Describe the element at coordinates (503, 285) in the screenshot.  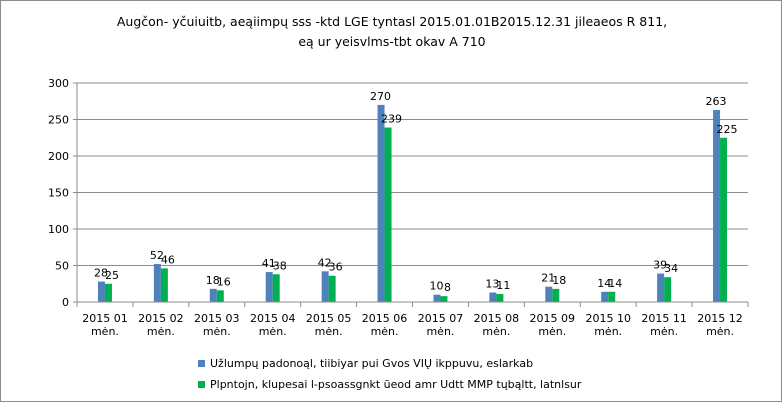
I see `data-label-series-2-8: 11` at that location.